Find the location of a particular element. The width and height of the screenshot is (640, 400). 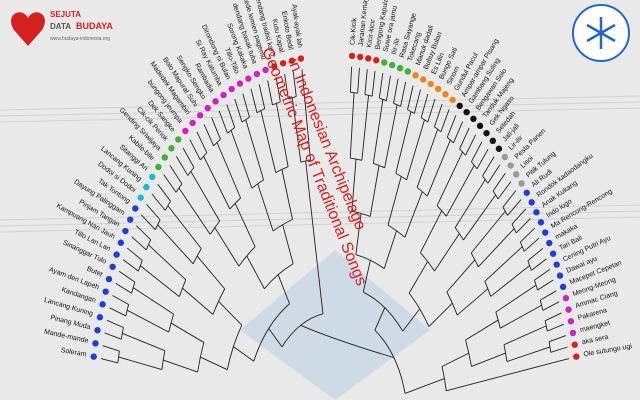

title-line: Geometric Map of Traditional Songs is located at coordinates (313, 166).